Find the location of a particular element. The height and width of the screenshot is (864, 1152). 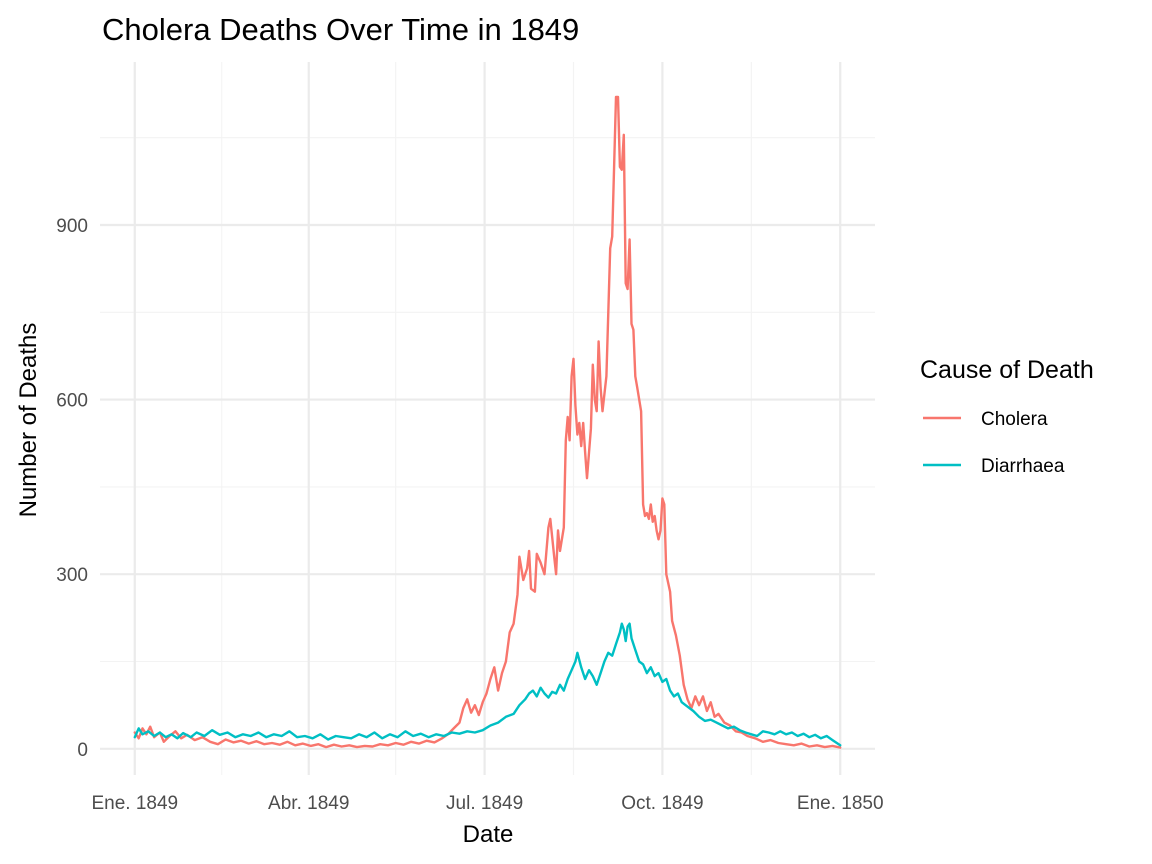

legend-label-diarrhaea: Diarrhaea is located at coordinates (1023, 466).